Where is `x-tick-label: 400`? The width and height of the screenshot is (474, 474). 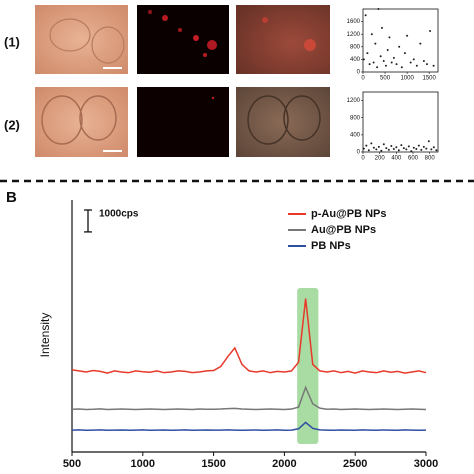
x-tick-label: 400 is located at coordinates (396, 159).